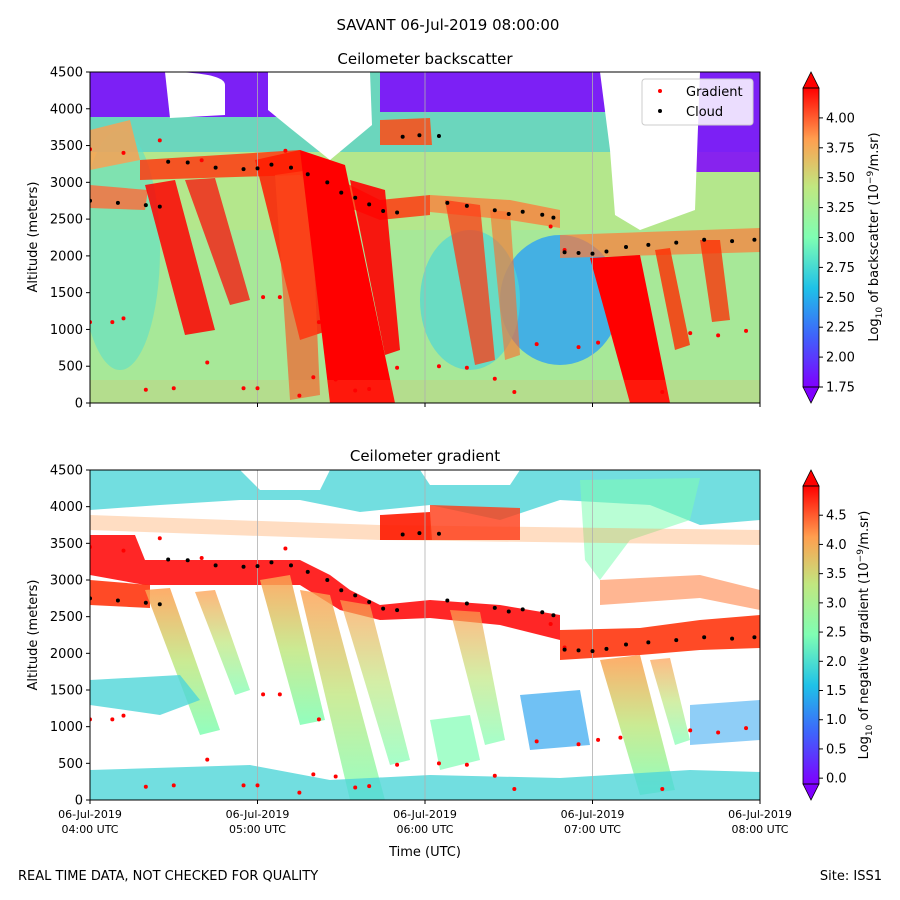  I want to click on gradient-y-axis-label: Altitude (meters), so click(33, 635).